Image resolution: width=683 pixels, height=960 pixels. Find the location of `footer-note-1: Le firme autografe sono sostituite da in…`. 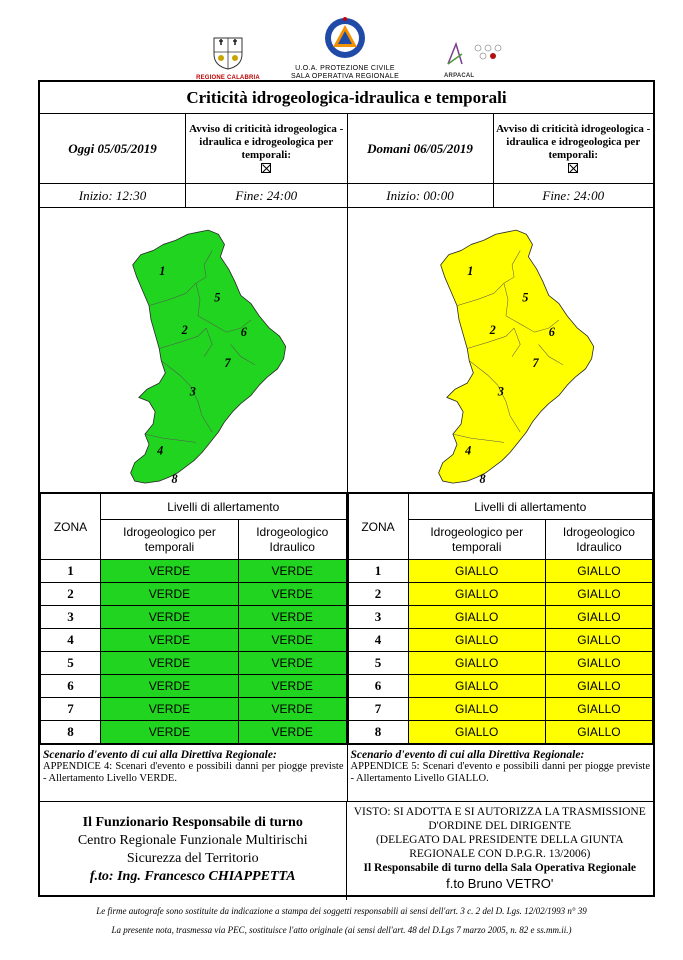

footer-note-1: Le firme autografe sono sostituite da in… is located at coordinates (341, 911).